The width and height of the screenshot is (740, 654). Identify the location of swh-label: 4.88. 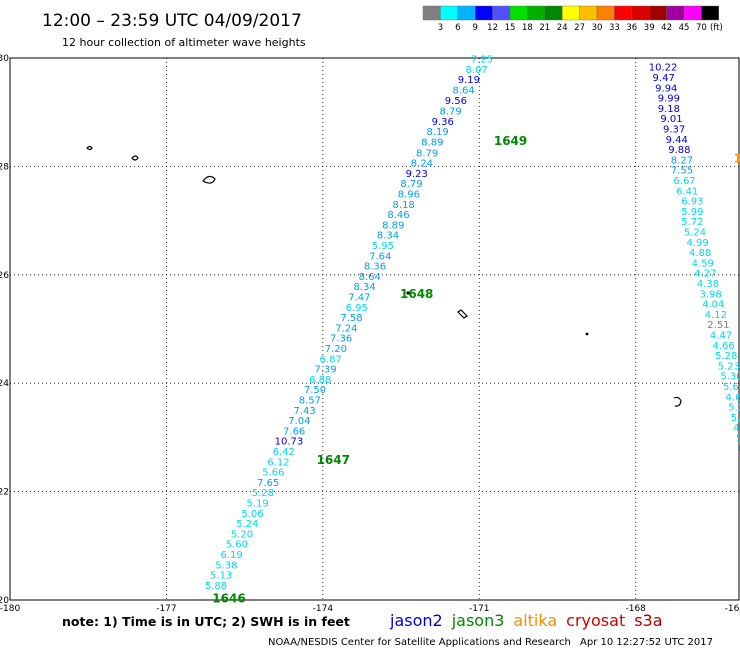
(700, 253).